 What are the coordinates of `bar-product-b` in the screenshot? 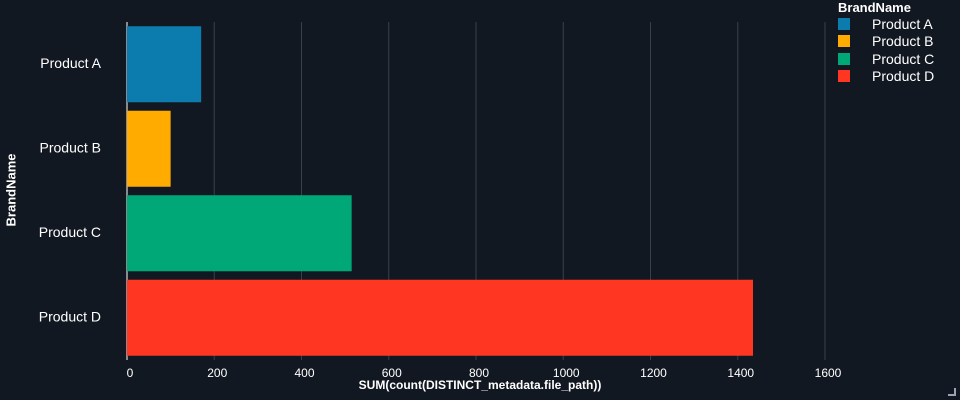 It's located at (149, 148).